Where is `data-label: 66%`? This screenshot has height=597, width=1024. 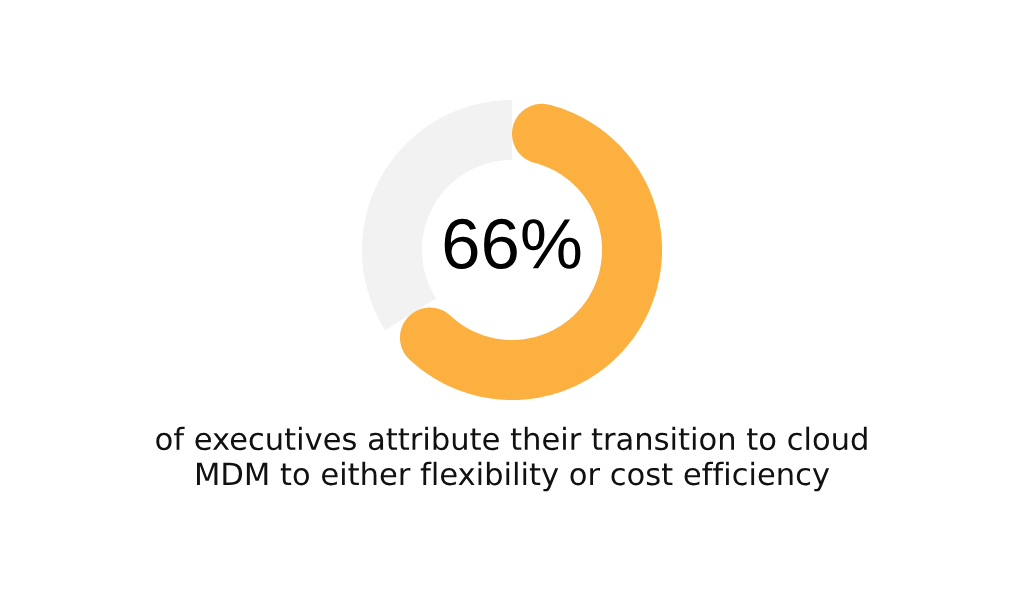
data-label: 66% is located at coordinates (512, 244).